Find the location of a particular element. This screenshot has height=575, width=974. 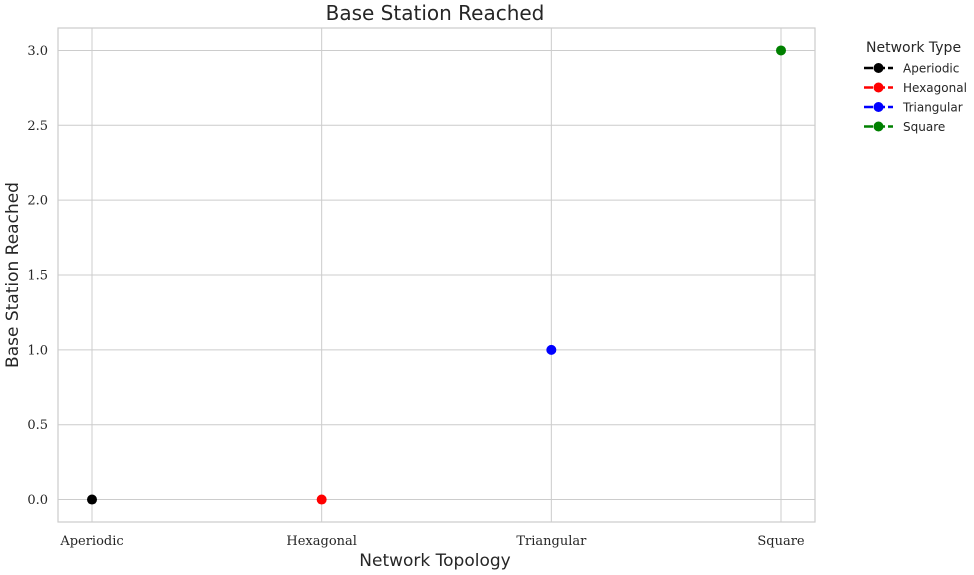

legend-entry-square: Square is located at coordinates (904, 127).